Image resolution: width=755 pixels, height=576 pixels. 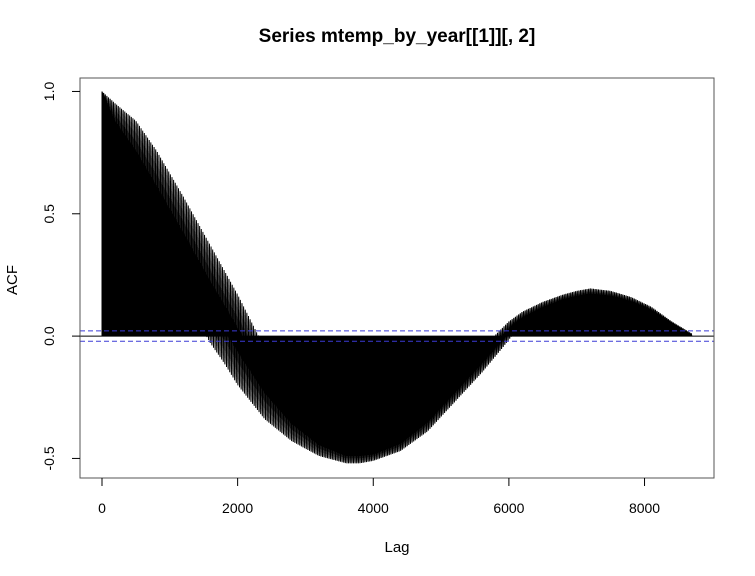 I want to click on x-tick-label: 0, so click(x=102, y=508).